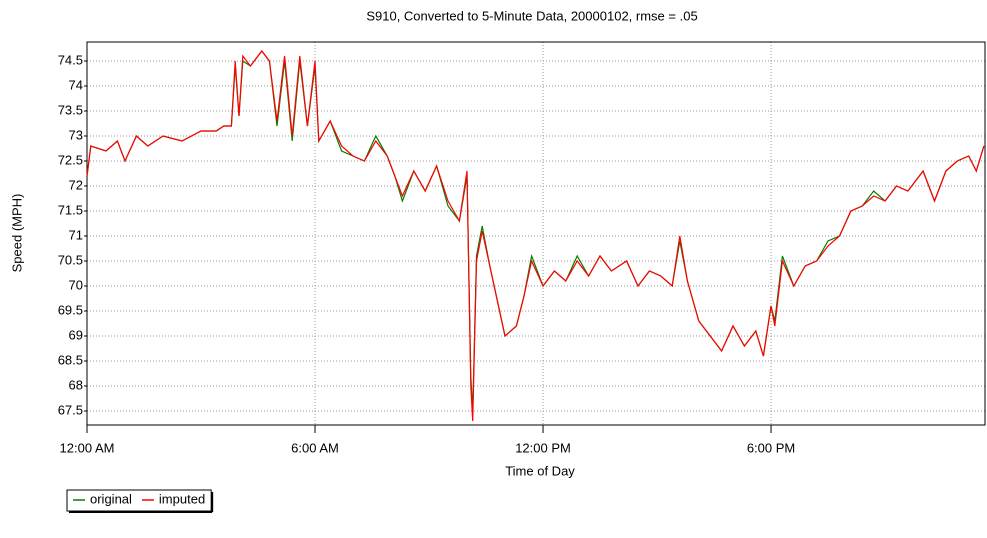 This screenshot has width=987, height=538. What do you see at coordinates (70, 159) in the screenshot?
I see `y-tick-label: 72.5` at bounding box center [70, 159].